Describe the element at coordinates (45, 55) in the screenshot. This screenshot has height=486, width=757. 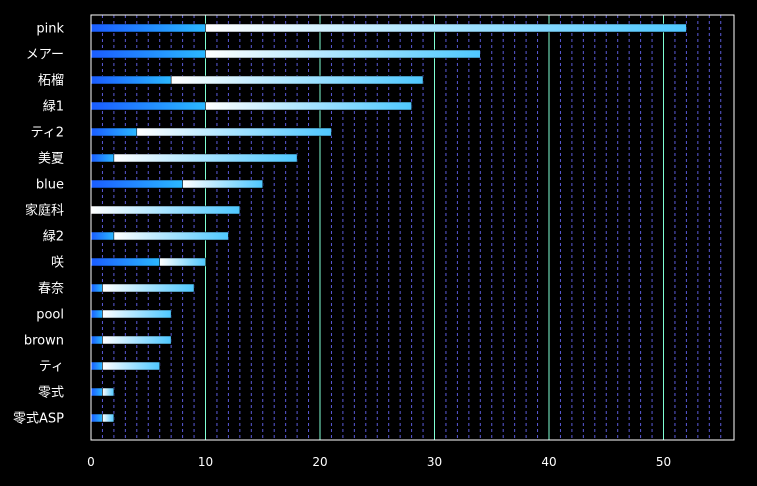
I see `category-label: メアー` at that location.